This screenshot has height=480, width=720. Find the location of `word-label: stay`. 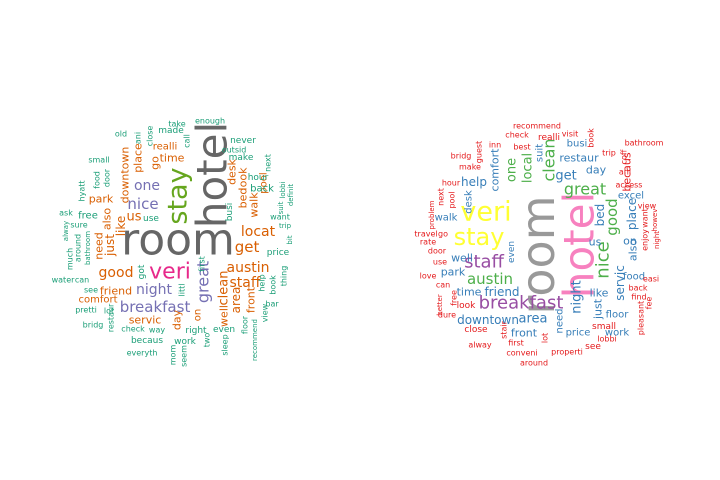

word-label: stay is located at coordinates (178, 195).